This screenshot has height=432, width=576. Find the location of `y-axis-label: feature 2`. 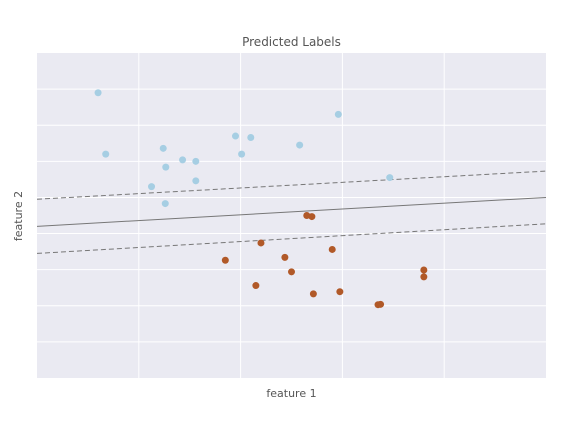

y-axis-label: feature 2 is located at coordinates (18, 216).